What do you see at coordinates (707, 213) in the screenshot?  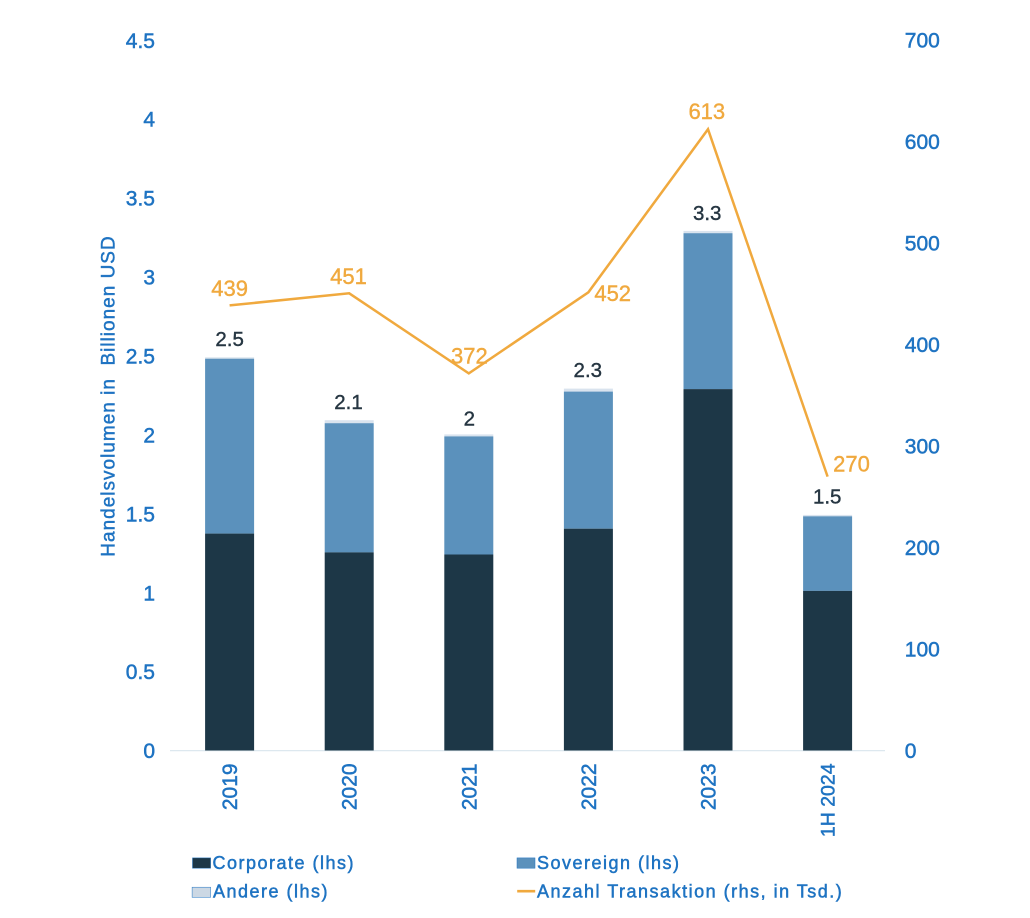 I see `svg-text: 3.3` at bounding box center [707, 213].